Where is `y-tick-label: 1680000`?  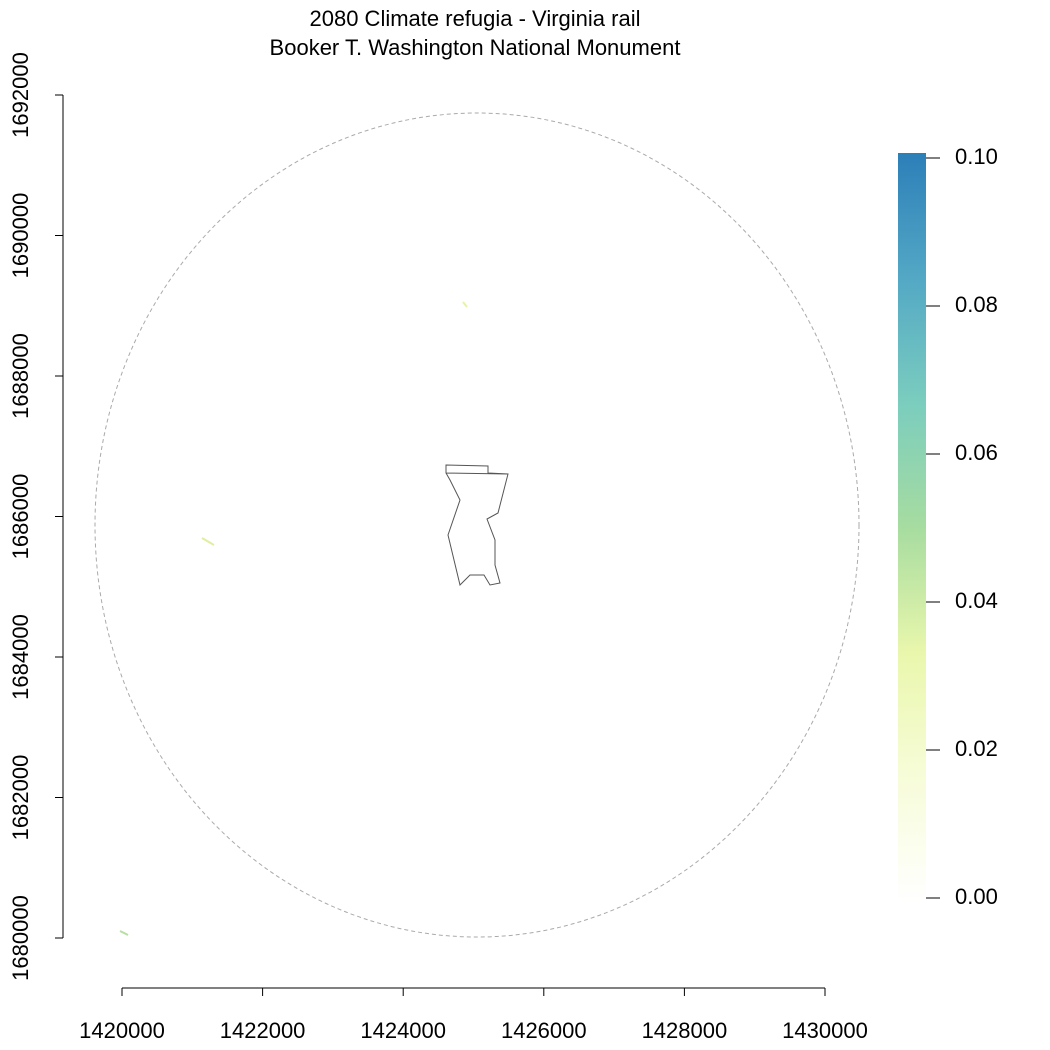
y-tick-label: 1680000 is located at coordinates (20, 938).